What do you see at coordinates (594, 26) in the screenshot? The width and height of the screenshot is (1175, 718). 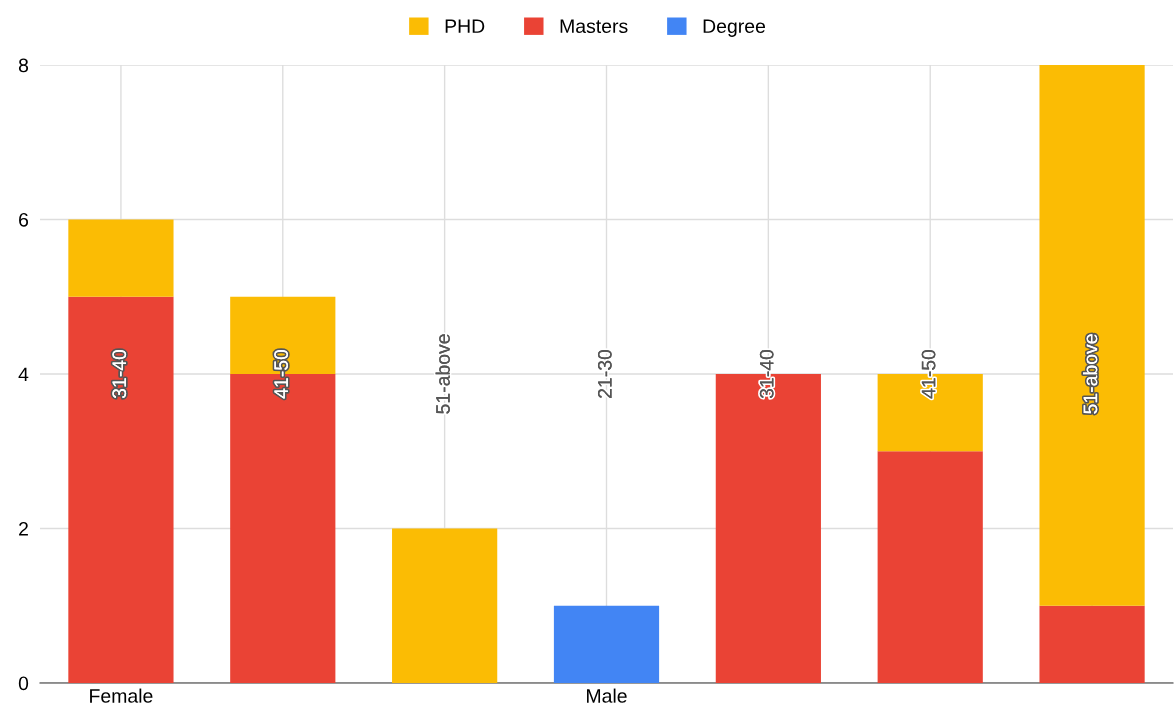 I see `legend-label: Masters` at bounding box center [594, 26].